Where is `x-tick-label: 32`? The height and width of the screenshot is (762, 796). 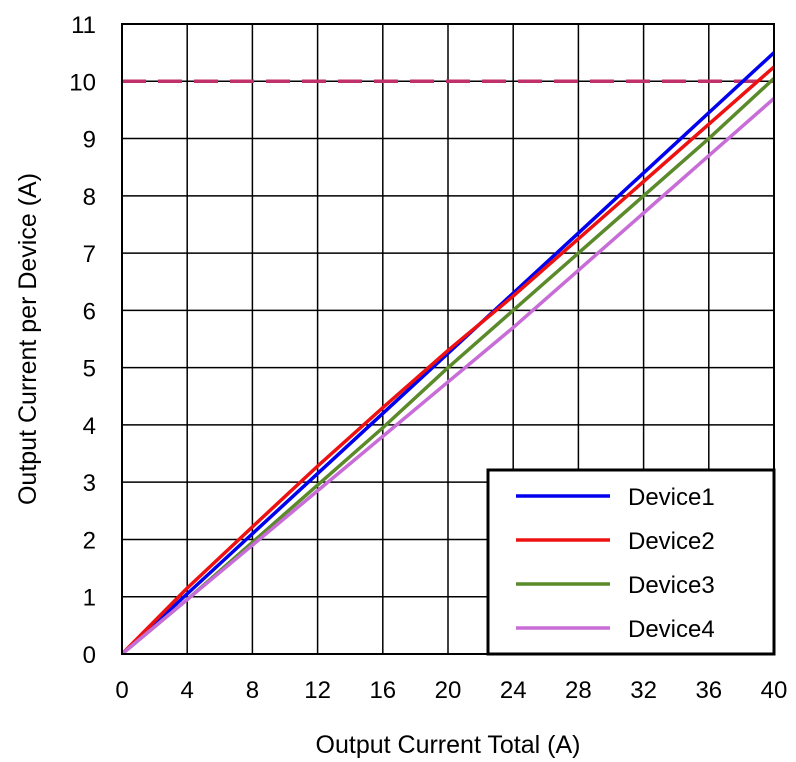
x-tick-label: 32 is located at coordinates (643, 690).